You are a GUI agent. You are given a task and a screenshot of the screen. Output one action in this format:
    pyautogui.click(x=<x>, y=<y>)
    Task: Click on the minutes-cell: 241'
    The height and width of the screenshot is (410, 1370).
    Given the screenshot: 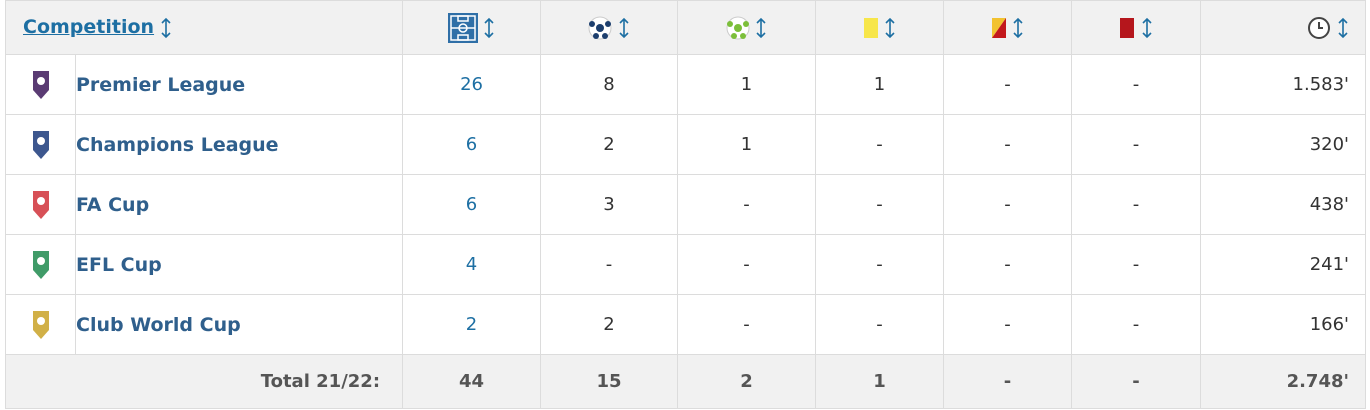 What is the action you would take?
    pyautogui.click(x=1283, y=264)
    